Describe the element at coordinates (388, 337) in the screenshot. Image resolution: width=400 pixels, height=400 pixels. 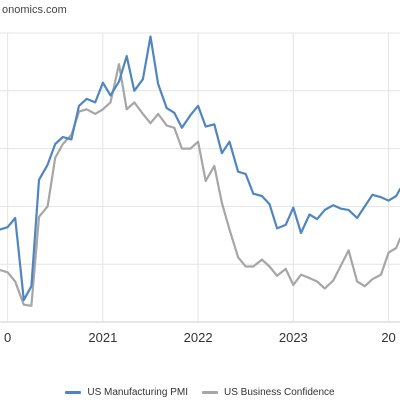
I see `x-tick-label: 20` at that location.